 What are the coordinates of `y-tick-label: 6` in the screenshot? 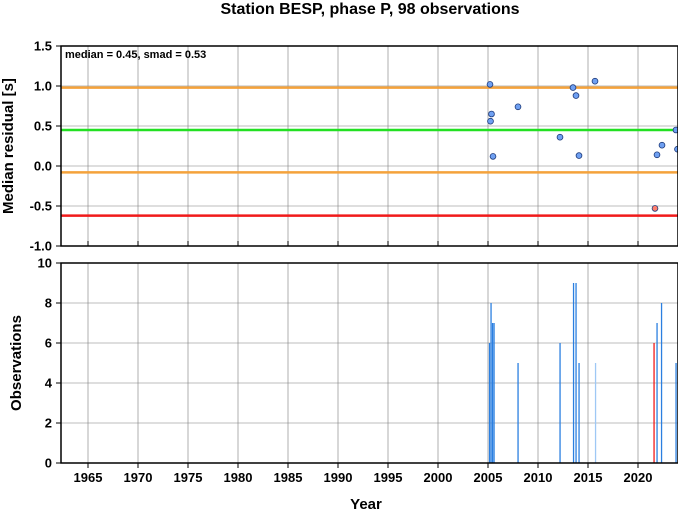 It's located at (48, 343).